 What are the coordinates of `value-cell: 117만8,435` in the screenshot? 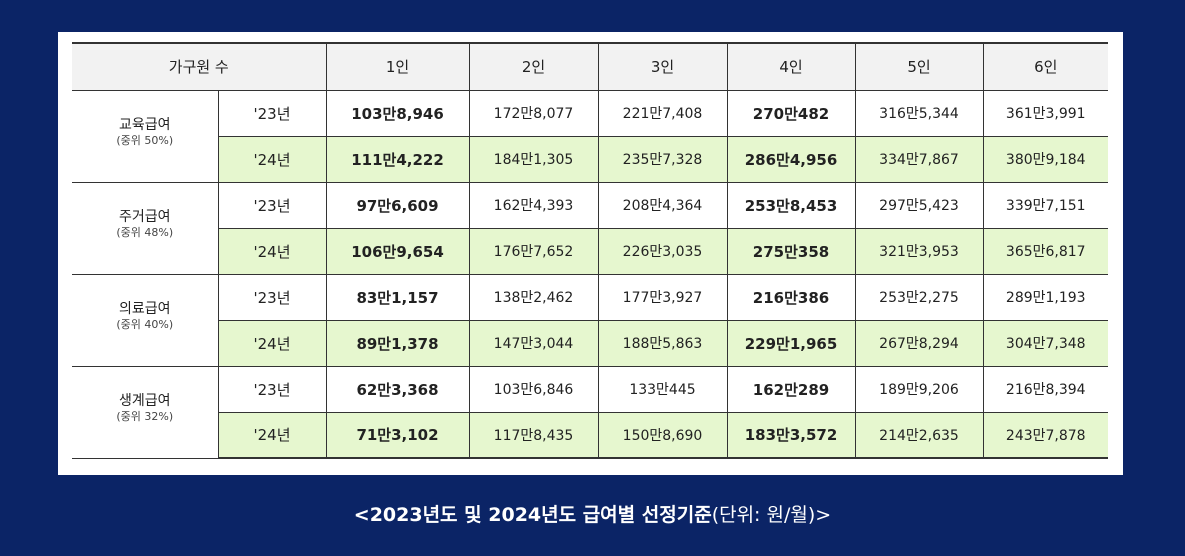 It's located at (533, 435).